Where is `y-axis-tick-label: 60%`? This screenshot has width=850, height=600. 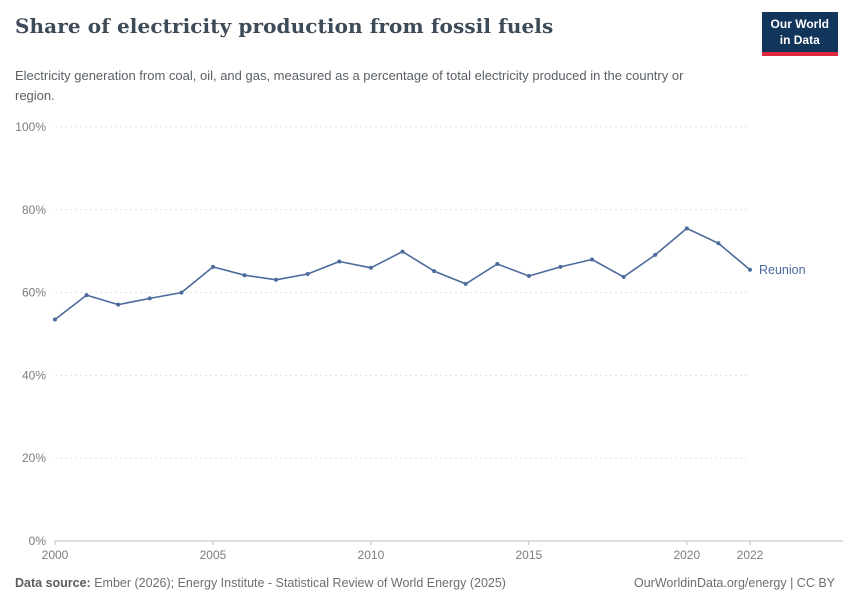
y-axis-tick-label: 60% is located at coordinates (34, 293).